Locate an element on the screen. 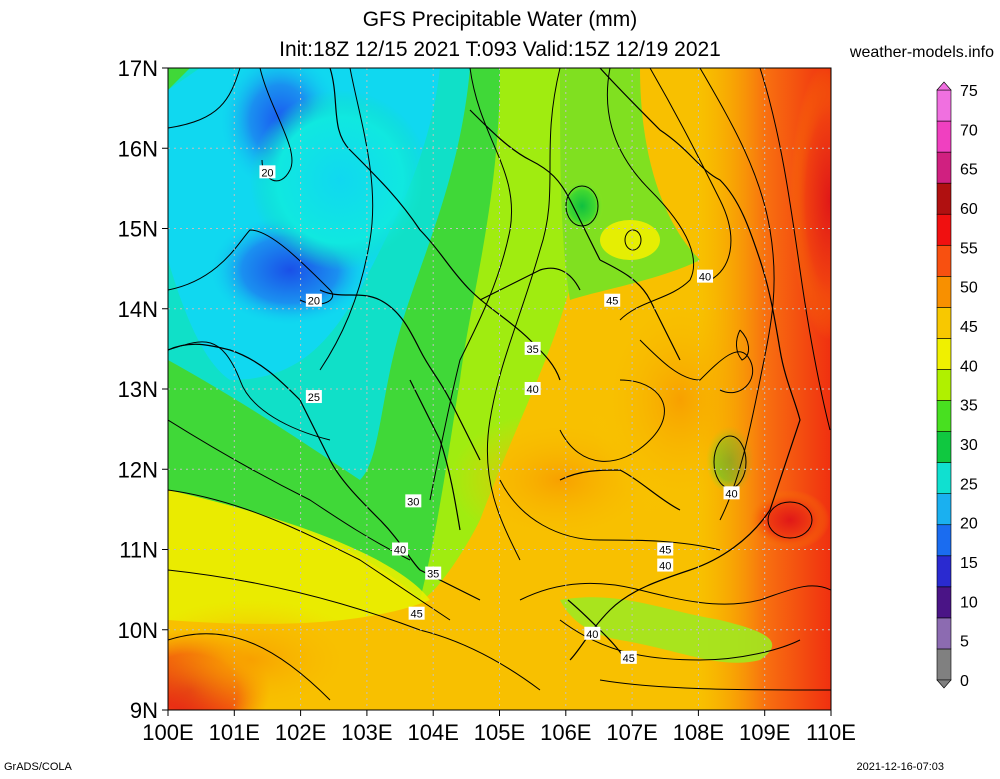 Image resolution: width=1000 pixels, height=779 pixels. svg-text: 25 is located at coordinates (314, 398).